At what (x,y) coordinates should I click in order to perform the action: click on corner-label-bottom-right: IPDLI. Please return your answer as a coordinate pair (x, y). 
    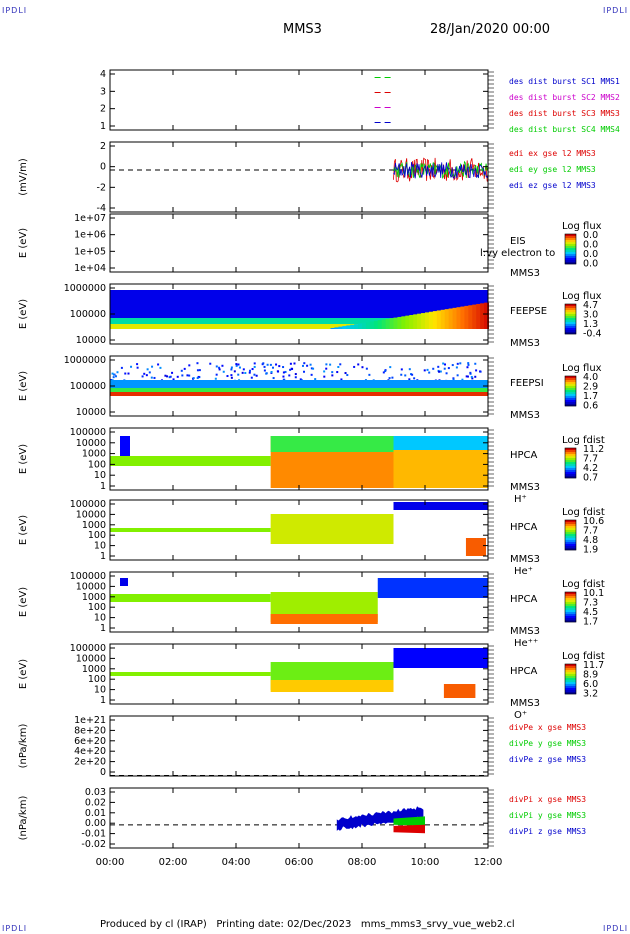
    Looking at the image, I should click on (616, 928).